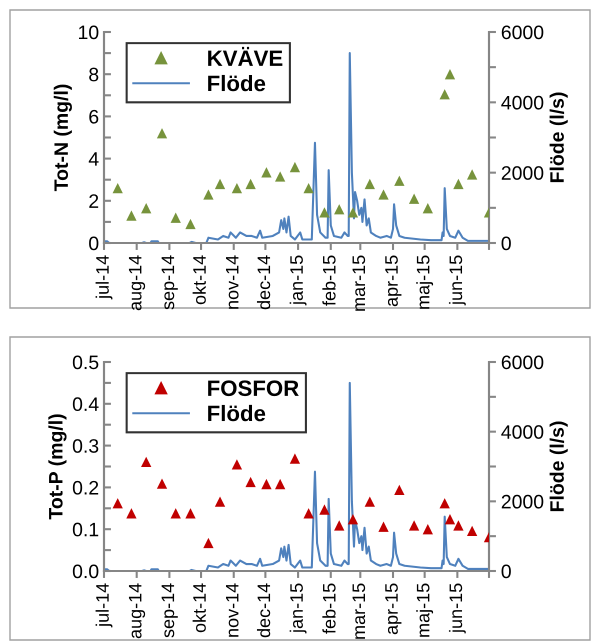 The height and width of the screenshot is (643, 594). What do you see at coordinates (93, 75) in the screenshot?
I see `y-tick-label: 8` at bounding box center [93, 75].